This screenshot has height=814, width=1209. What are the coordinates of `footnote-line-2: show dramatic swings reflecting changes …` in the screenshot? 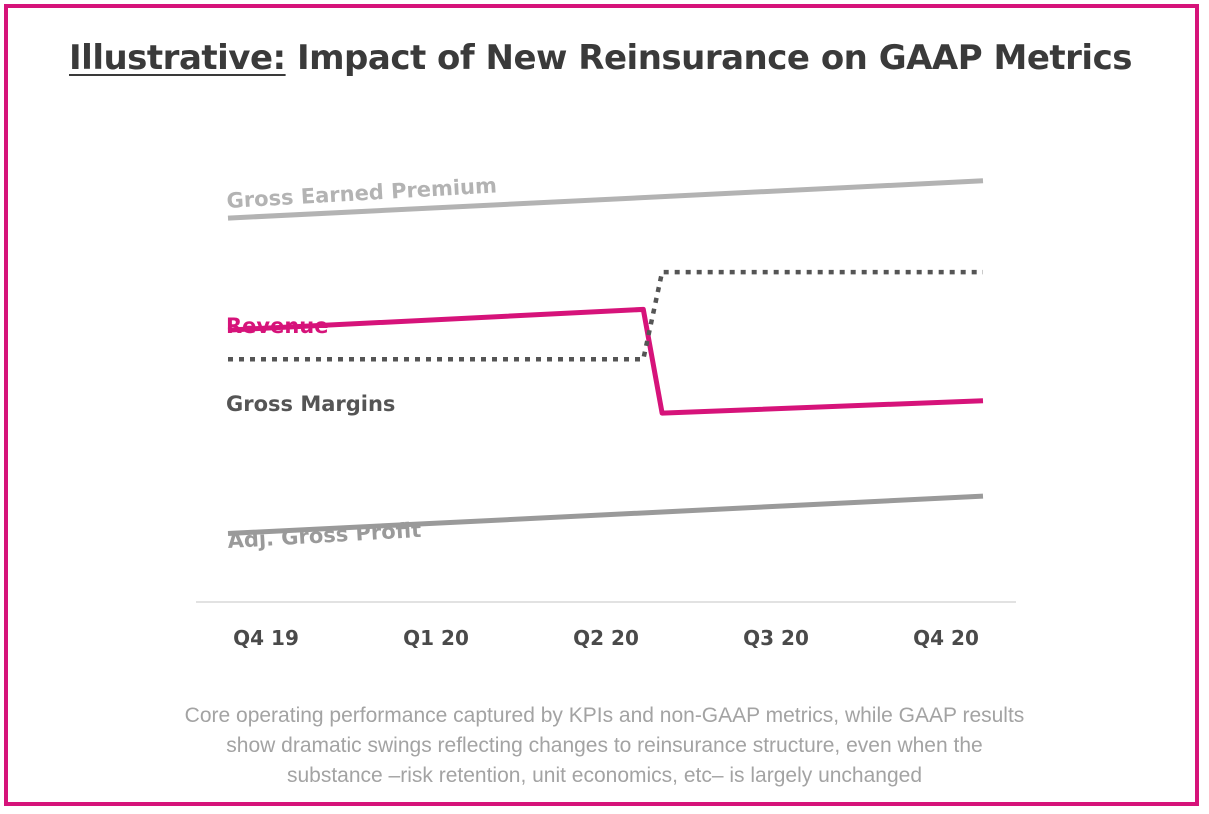 It's located at (604, 745).